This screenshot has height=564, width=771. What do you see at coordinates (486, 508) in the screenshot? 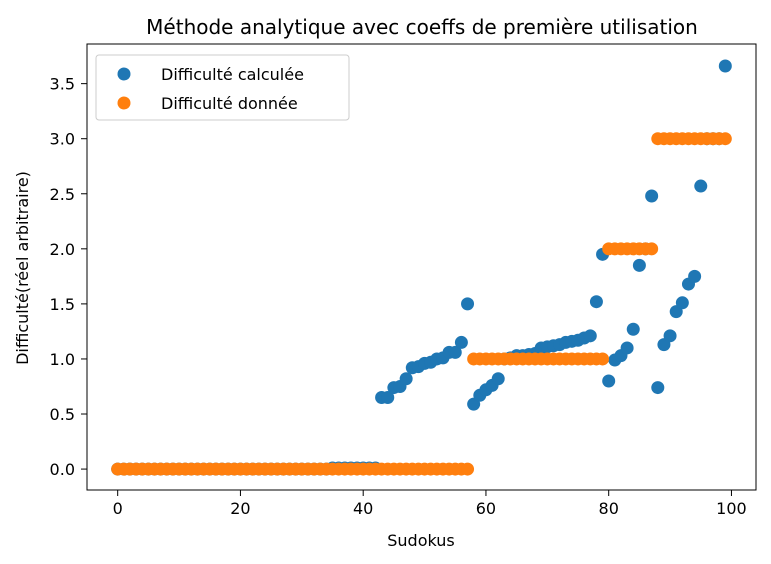
I see `x-tick-label: 60` at bounding box center [486, 508].